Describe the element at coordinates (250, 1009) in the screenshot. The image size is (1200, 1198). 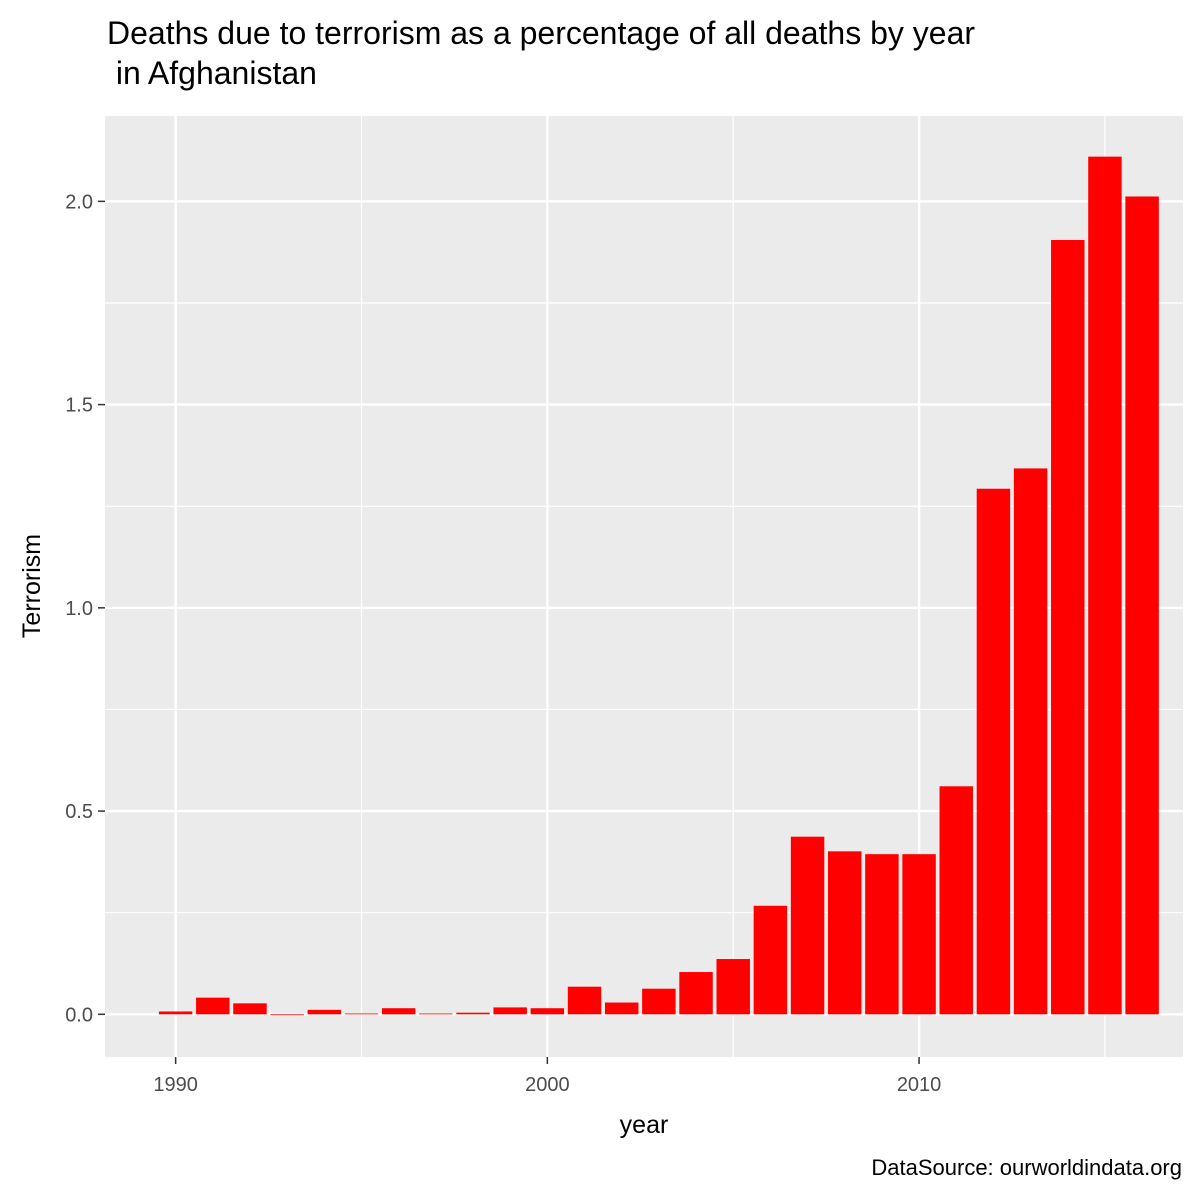
I see `bar-1992` at that location.